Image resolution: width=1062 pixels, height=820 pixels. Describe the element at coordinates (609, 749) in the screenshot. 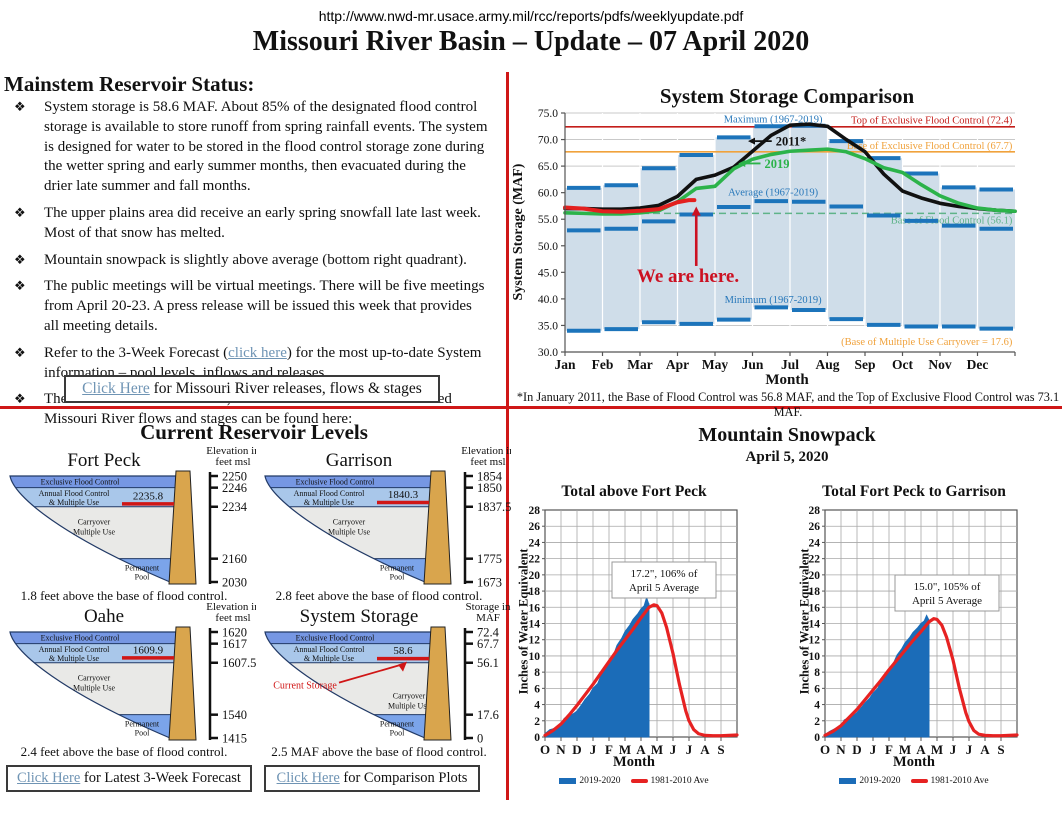

I see `svg-text: F` at that location.